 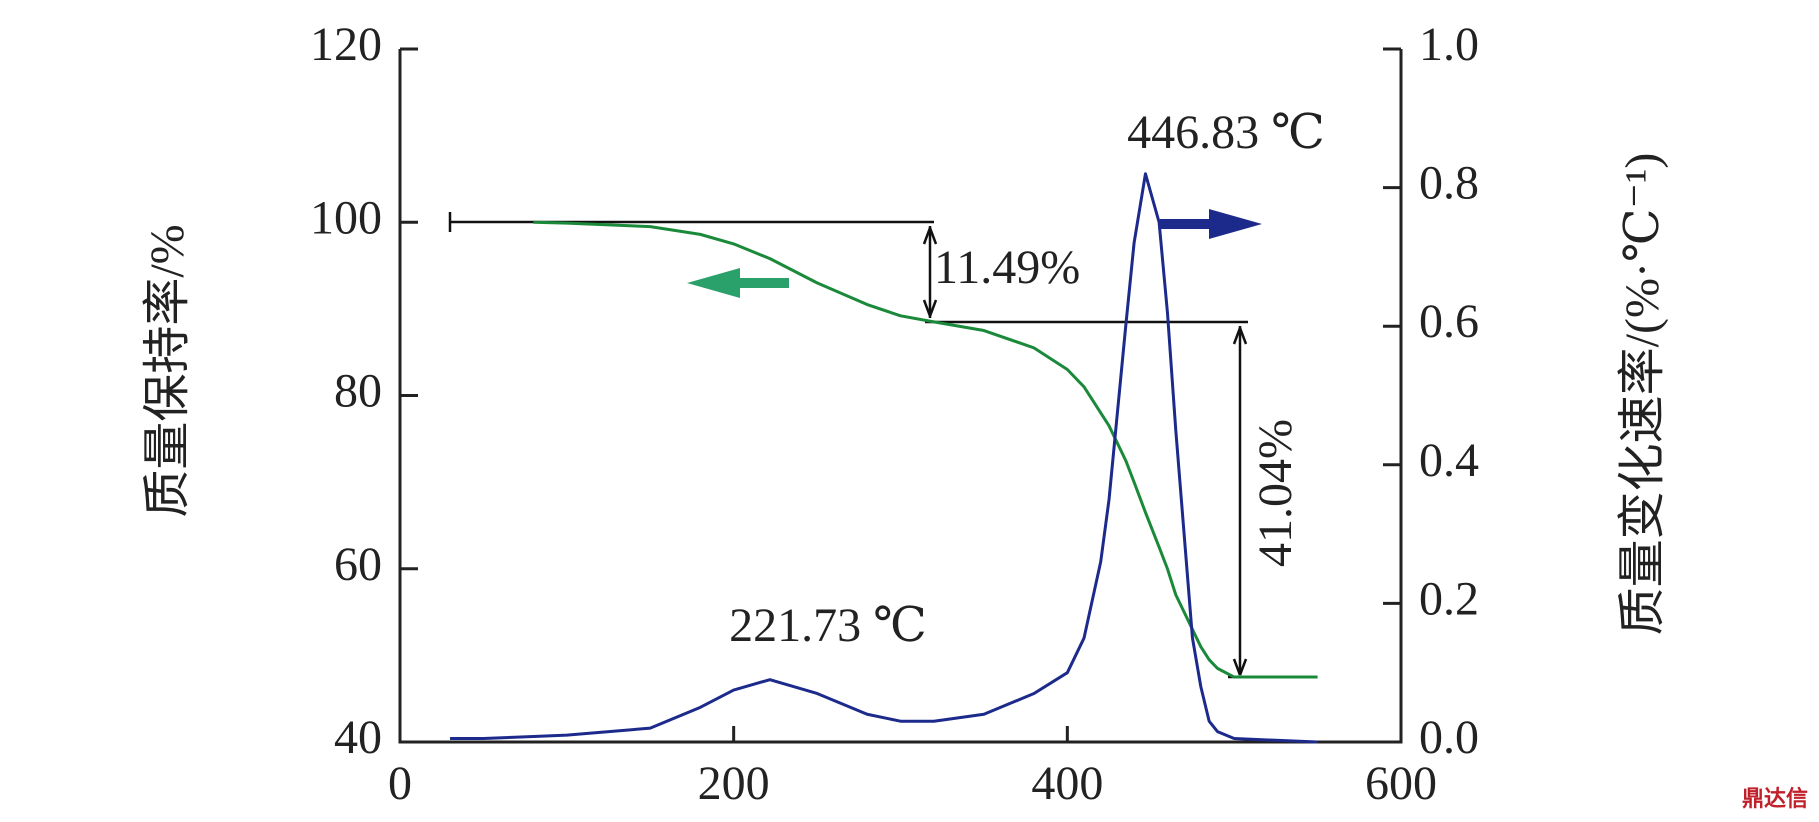 I want to click on y-tick-label: 120, so click(x=346, y=44).